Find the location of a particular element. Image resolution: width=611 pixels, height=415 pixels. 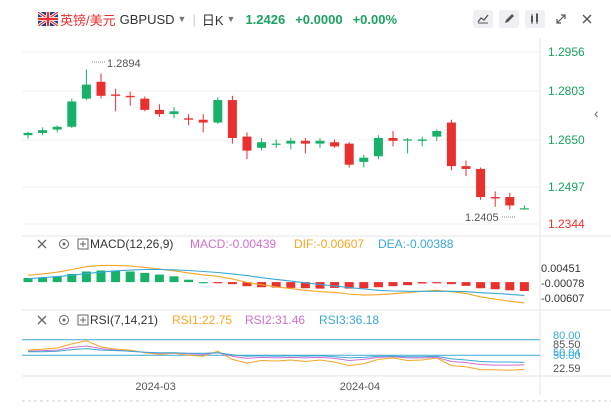

rsi1-line is located at coordinates (276, 355).